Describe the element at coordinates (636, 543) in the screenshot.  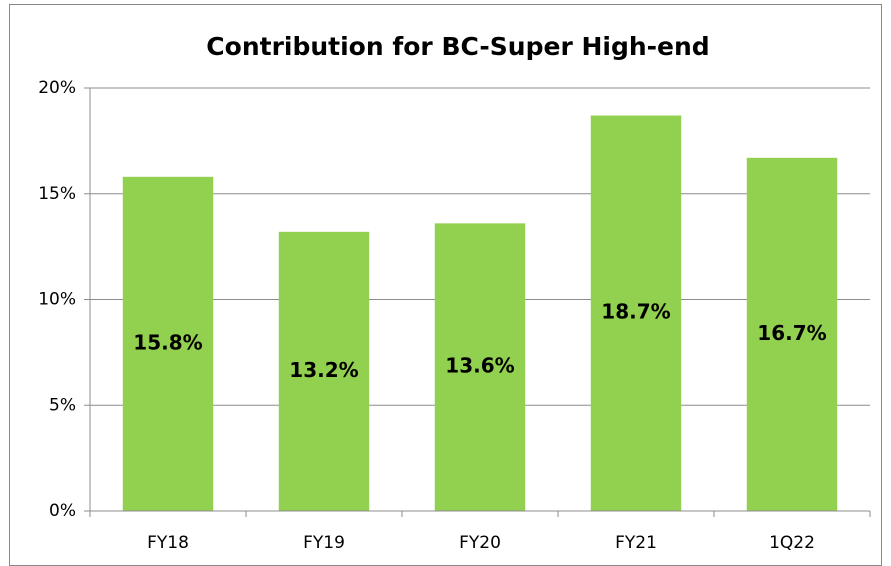
I see `x-tick-label: FY21` at that location.